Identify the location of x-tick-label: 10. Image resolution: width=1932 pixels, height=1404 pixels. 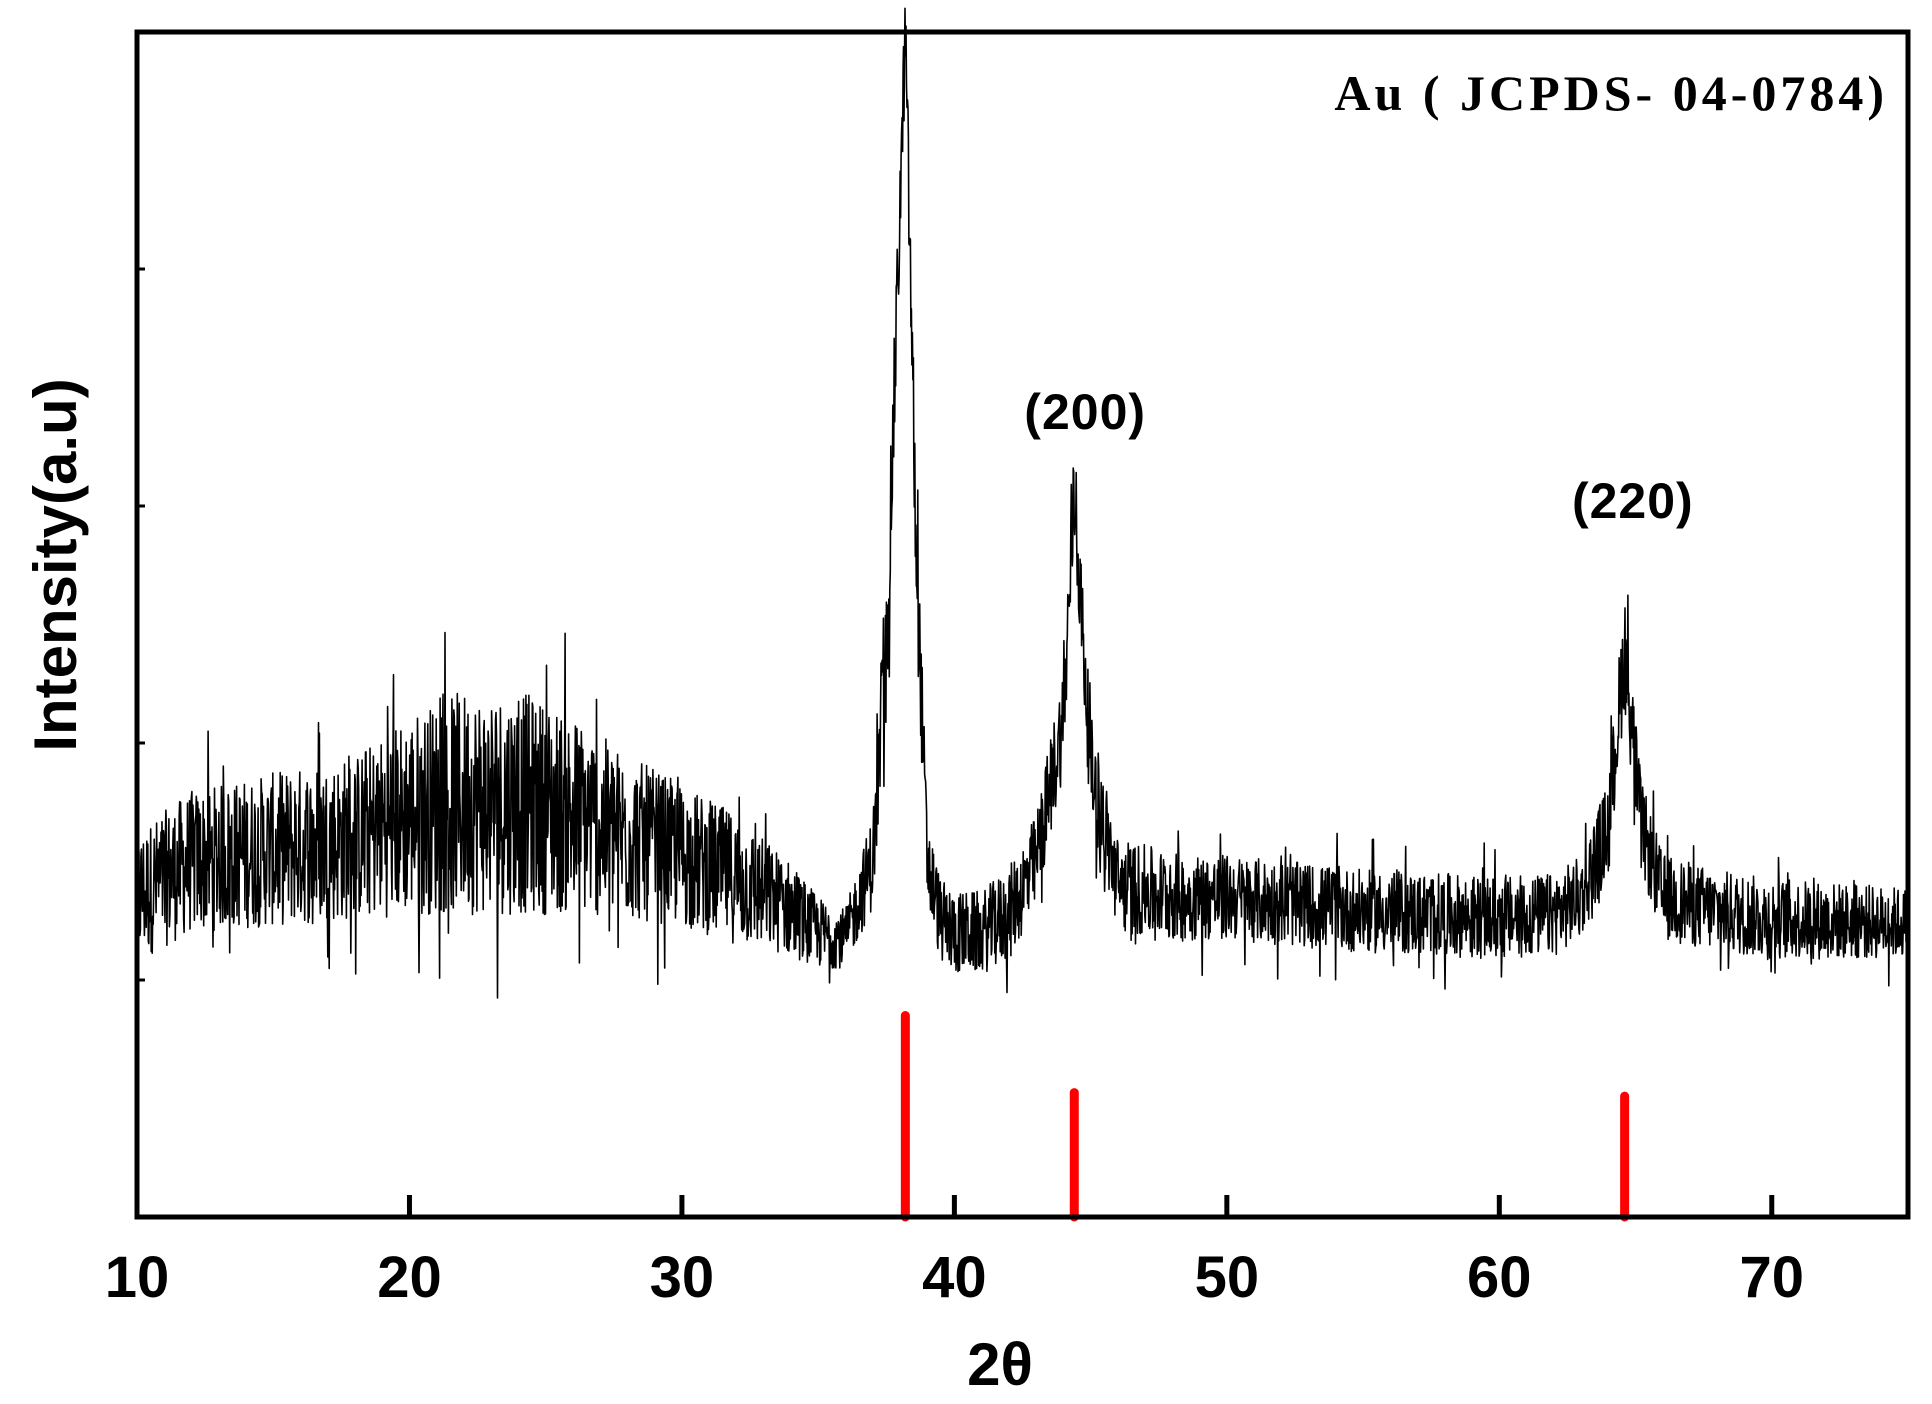
(137, 1277).